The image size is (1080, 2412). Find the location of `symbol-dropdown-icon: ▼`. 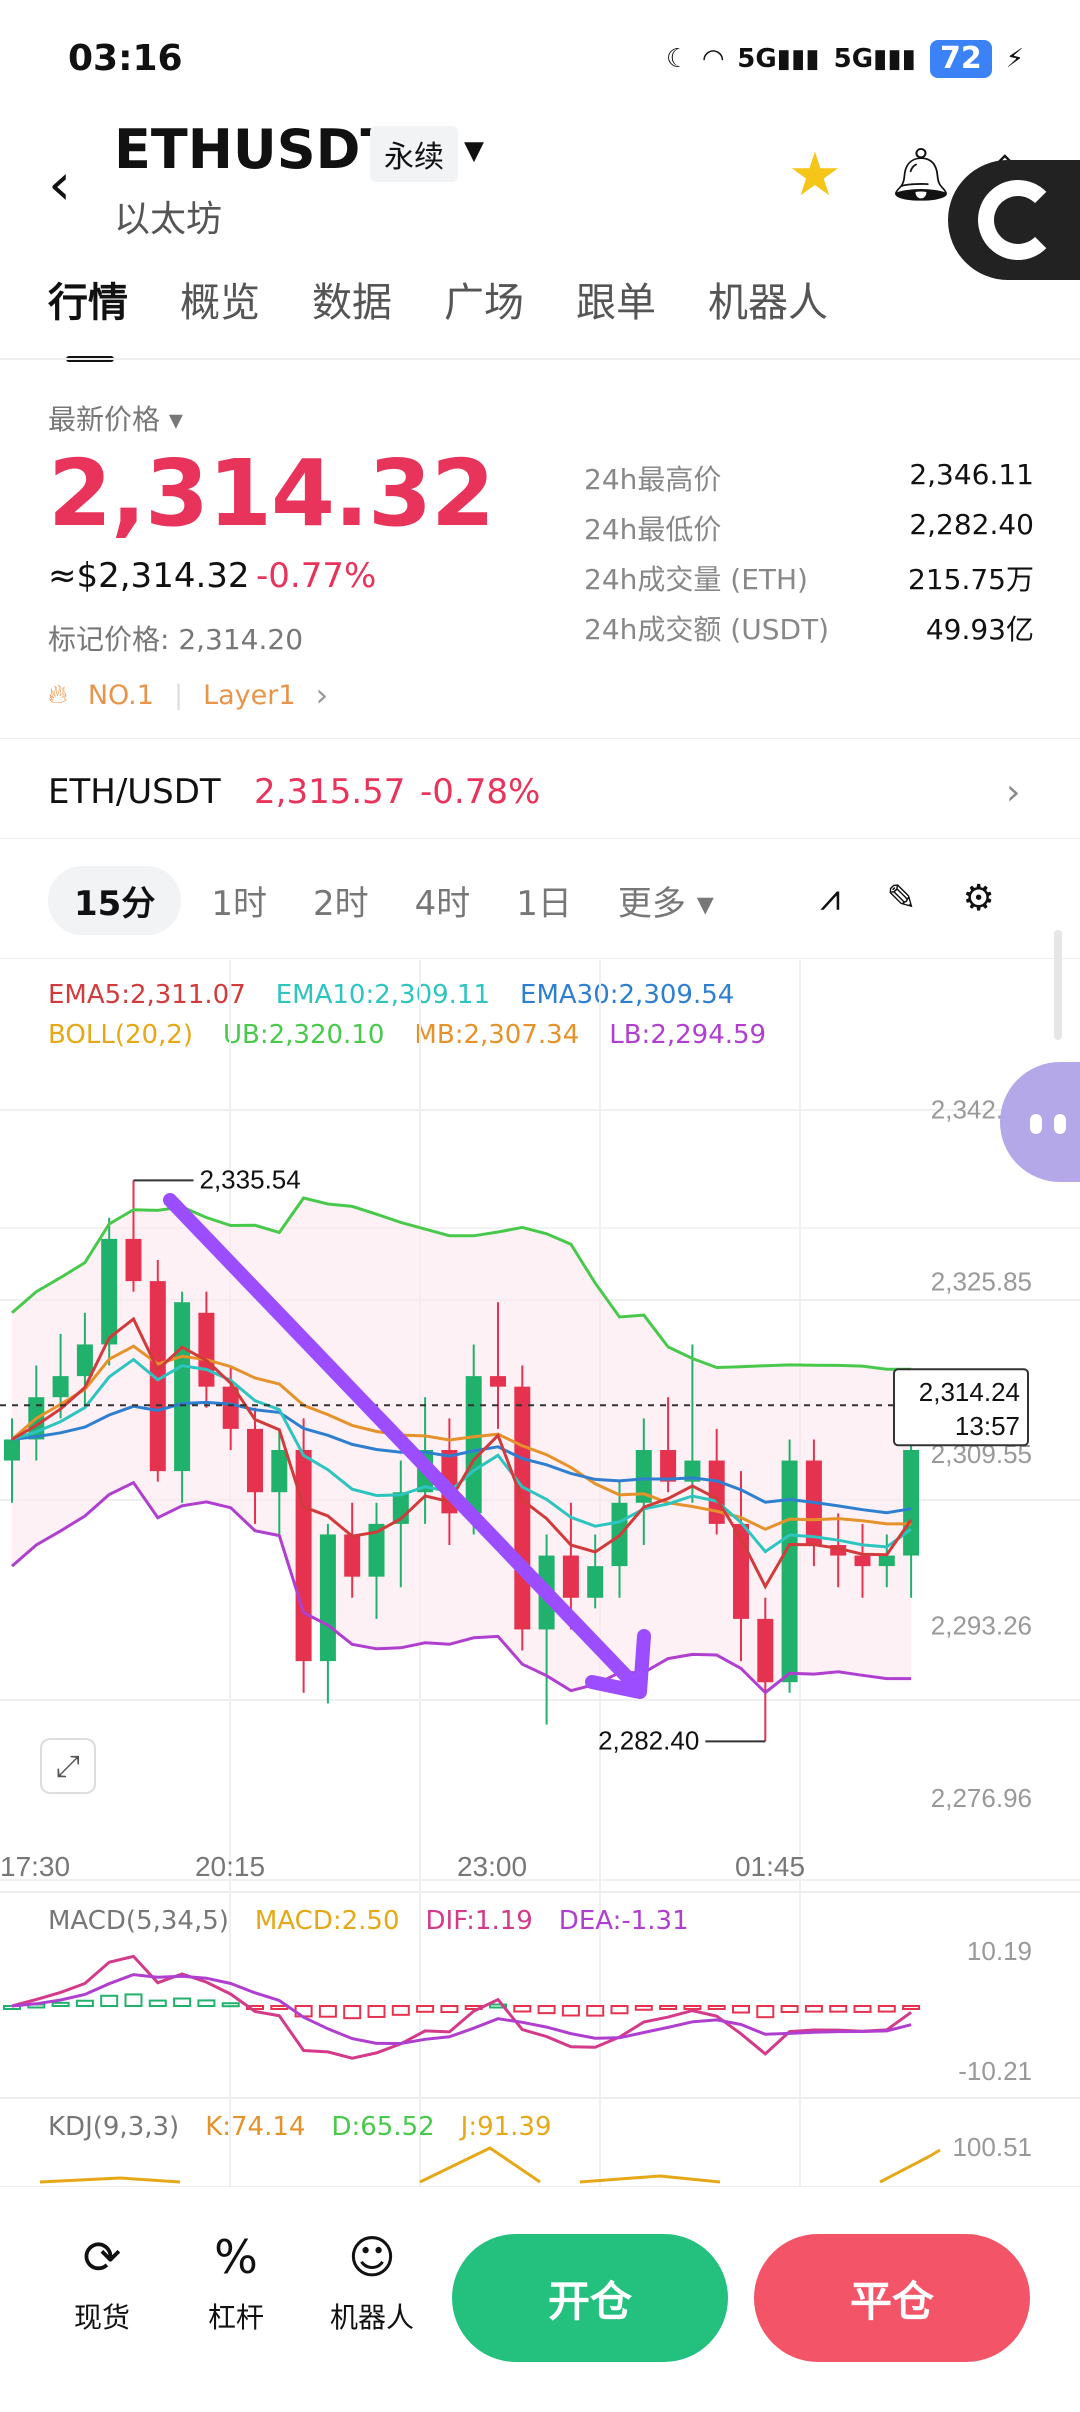

symbol-dropdown-icon: ▼ is located at coordinates (474, 151).